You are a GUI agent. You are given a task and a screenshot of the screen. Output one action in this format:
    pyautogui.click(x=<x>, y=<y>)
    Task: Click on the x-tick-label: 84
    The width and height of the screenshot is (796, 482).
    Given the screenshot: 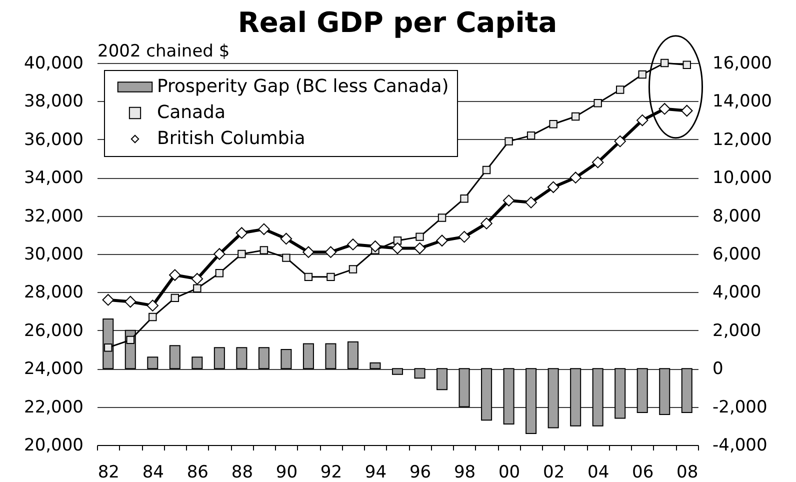 What is the action you would take?
    pyautogui.click(x=153, y=472)
    